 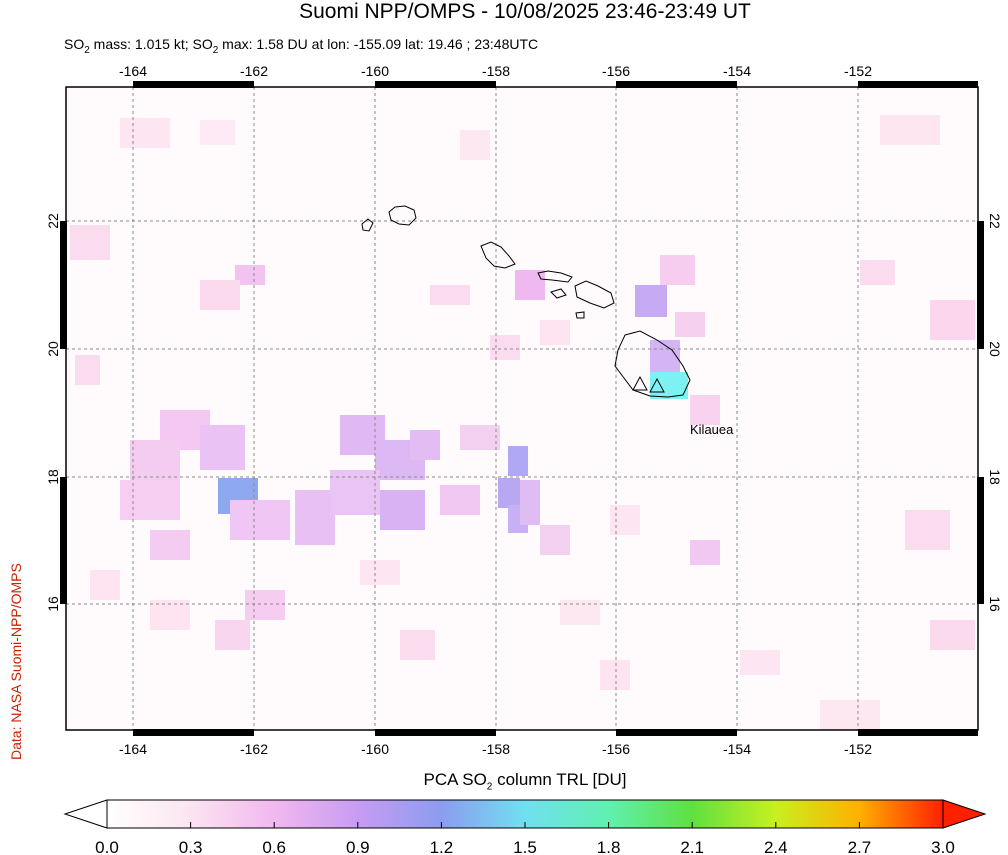 What do you see at coordinates (943, 846) in the screenshot?
I see `svg-text: 3.0` at bounding box center [943, 846].